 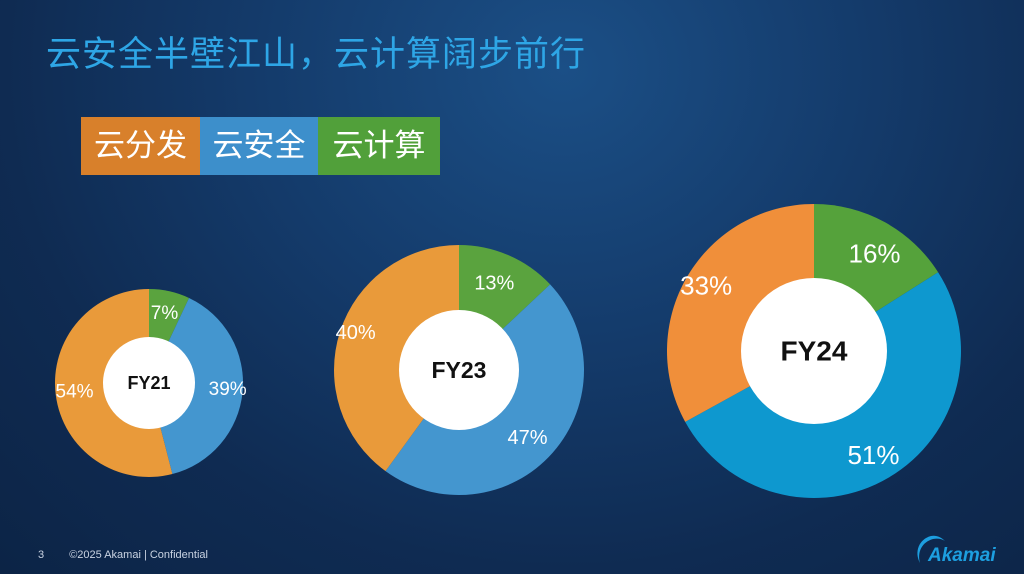 I want to click on slide-title: 云安全半壁江山，云计算阔步前行, so click(x=316, y=55).